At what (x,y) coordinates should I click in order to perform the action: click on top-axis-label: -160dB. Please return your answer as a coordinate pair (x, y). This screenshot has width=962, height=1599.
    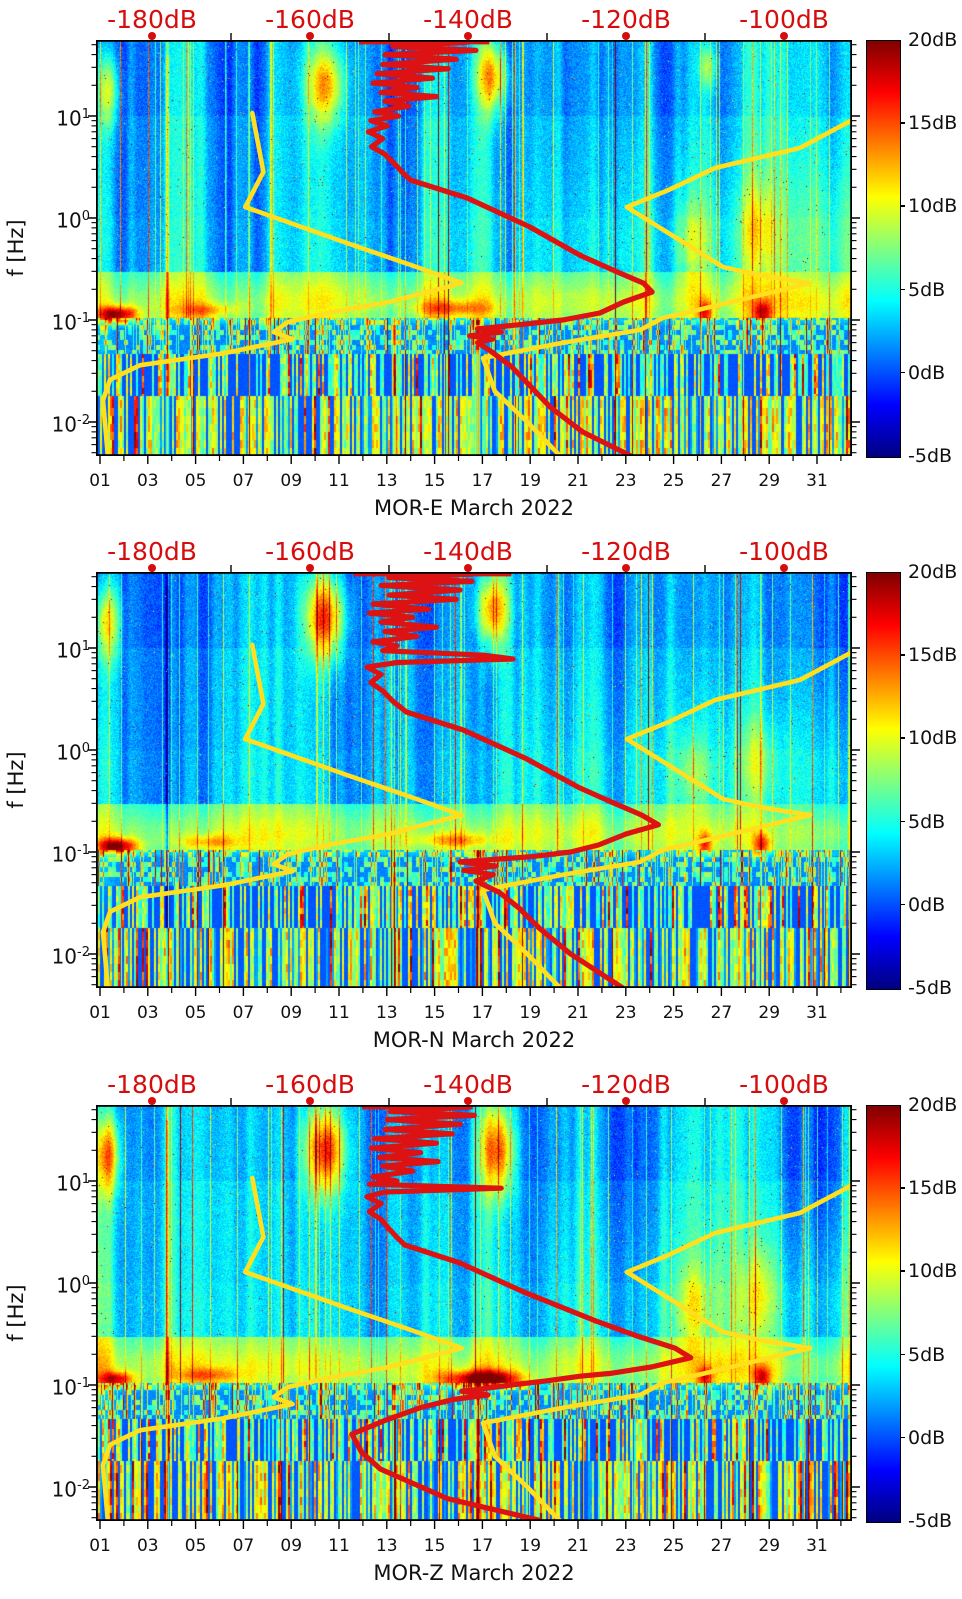
    Looking at the image, I should click on (310, 551).